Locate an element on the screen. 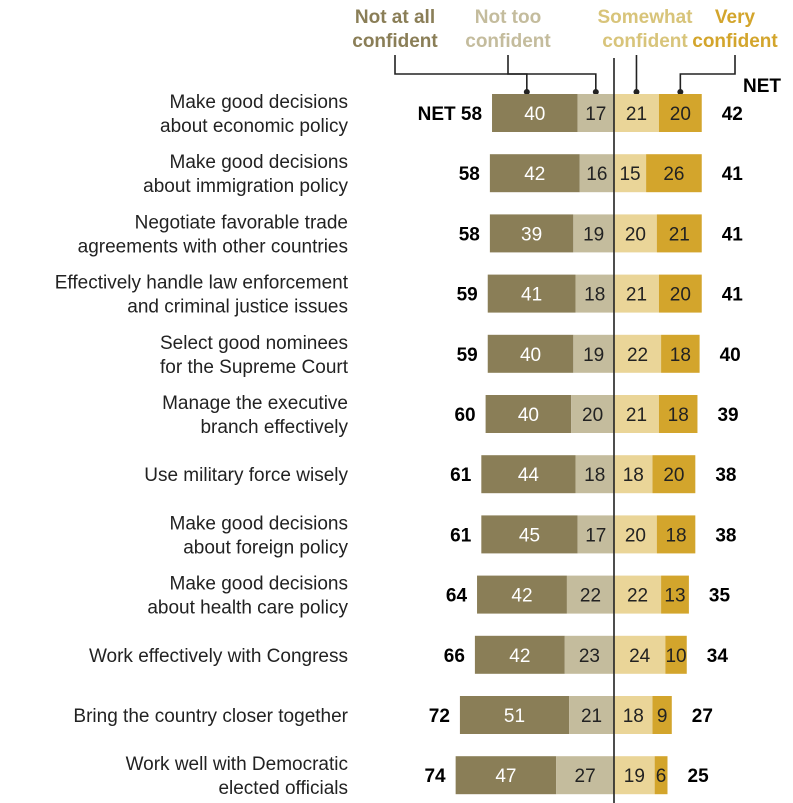 This screenshot has height=803, width=793. segment-value-label: 47 is located at coordinates (505, 776).